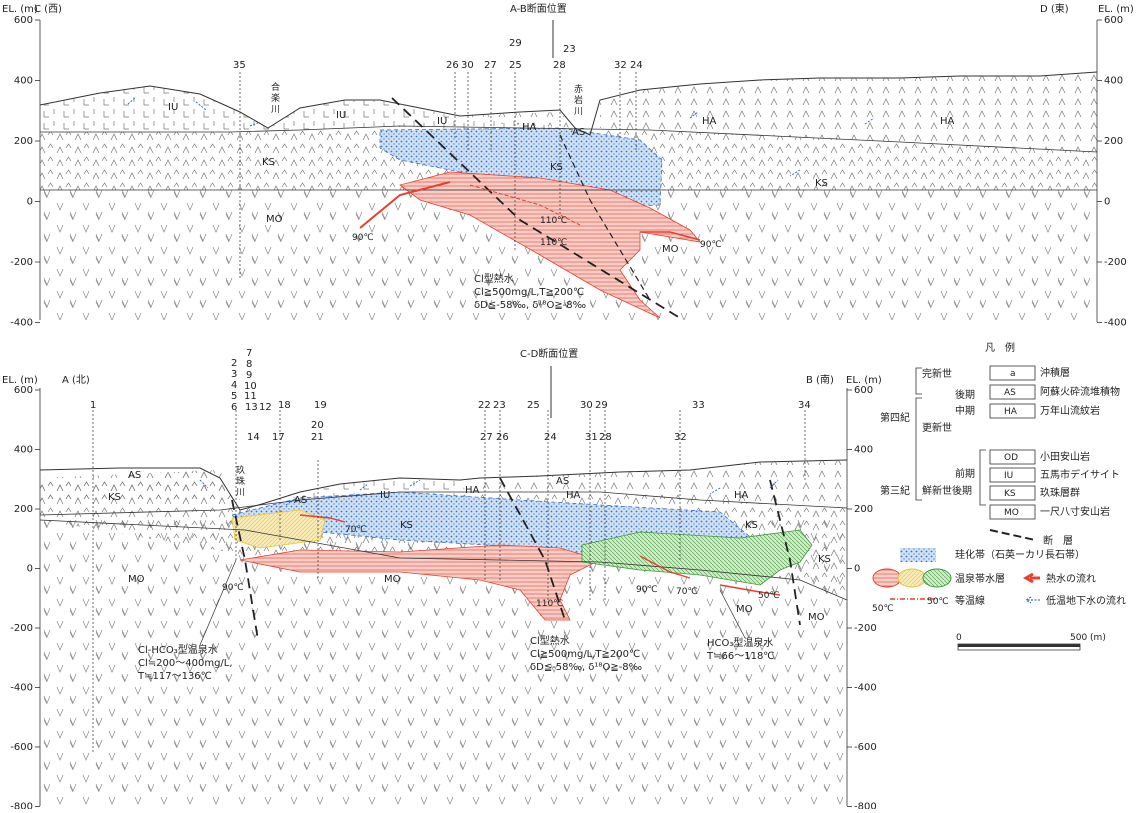  Describe the element at coordinates (1012, 535) in the screenshot. I see `legend-fault-sample` at that location.